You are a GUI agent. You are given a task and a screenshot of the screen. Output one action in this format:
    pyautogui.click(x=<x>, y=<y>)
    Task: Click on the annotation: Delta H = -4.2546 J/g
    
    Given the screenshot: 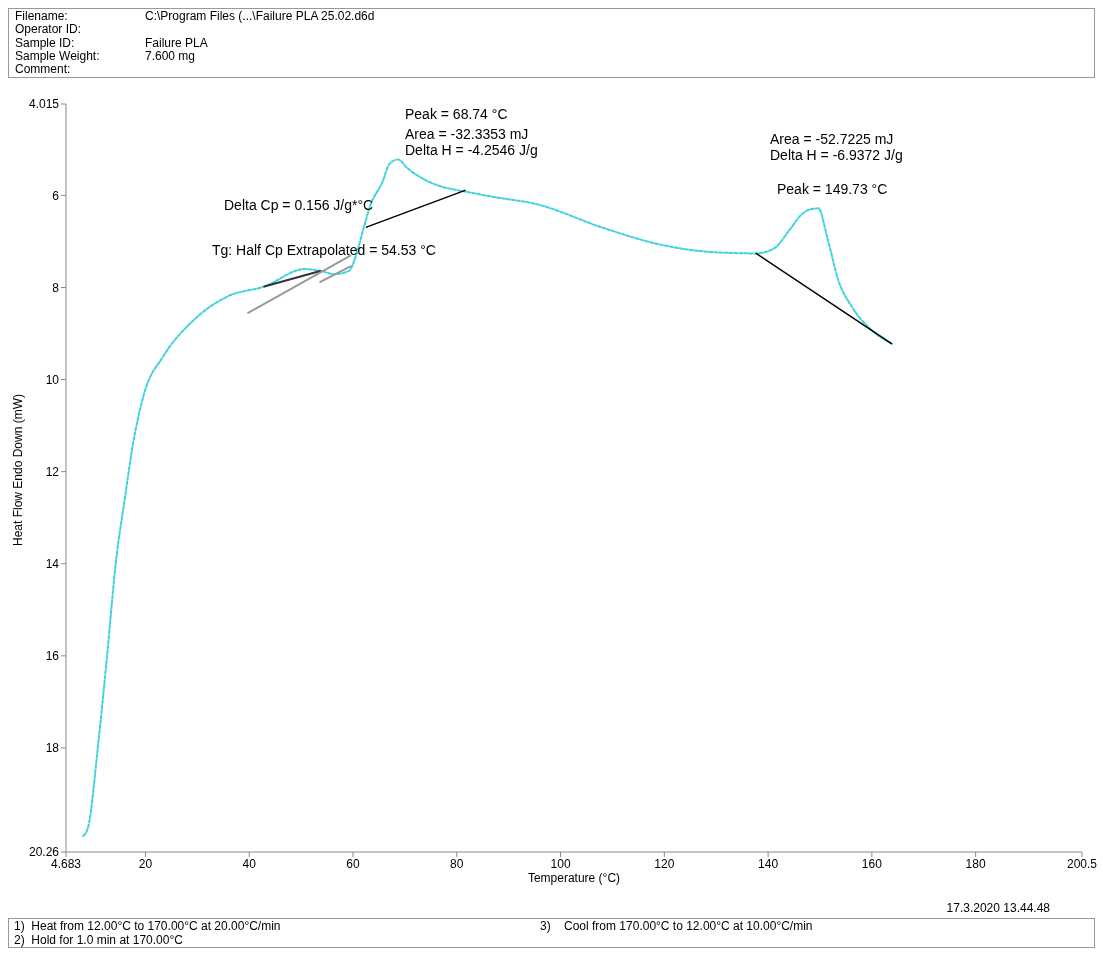 What is the action you would take?
    pyautogui.click(x=471, y=150)
    